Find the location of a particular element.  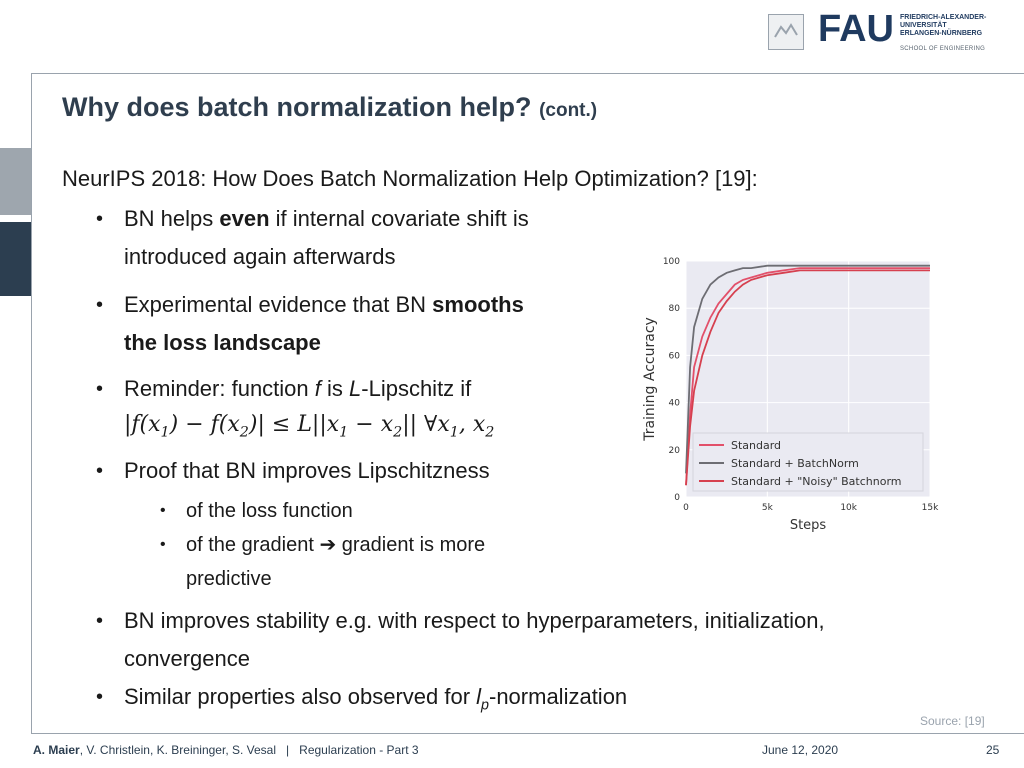

fau-logo-text: FAU is located at coordinates (856, 28).